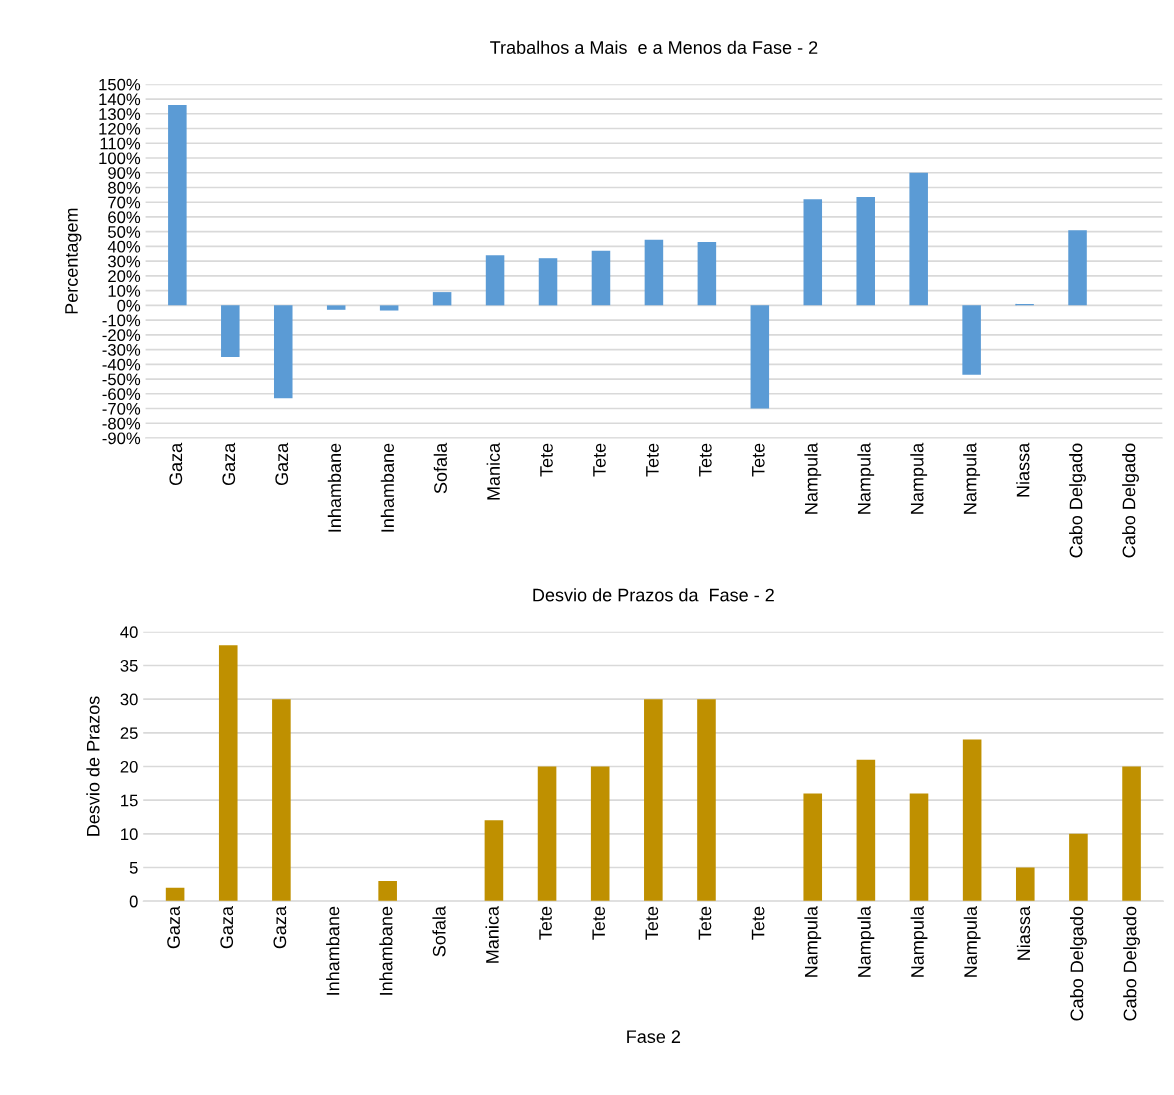  What do you see at coordinates (120, 99) in the screenshot?
I see `y-tick-label: 140%` at bounding box center [120, 99].